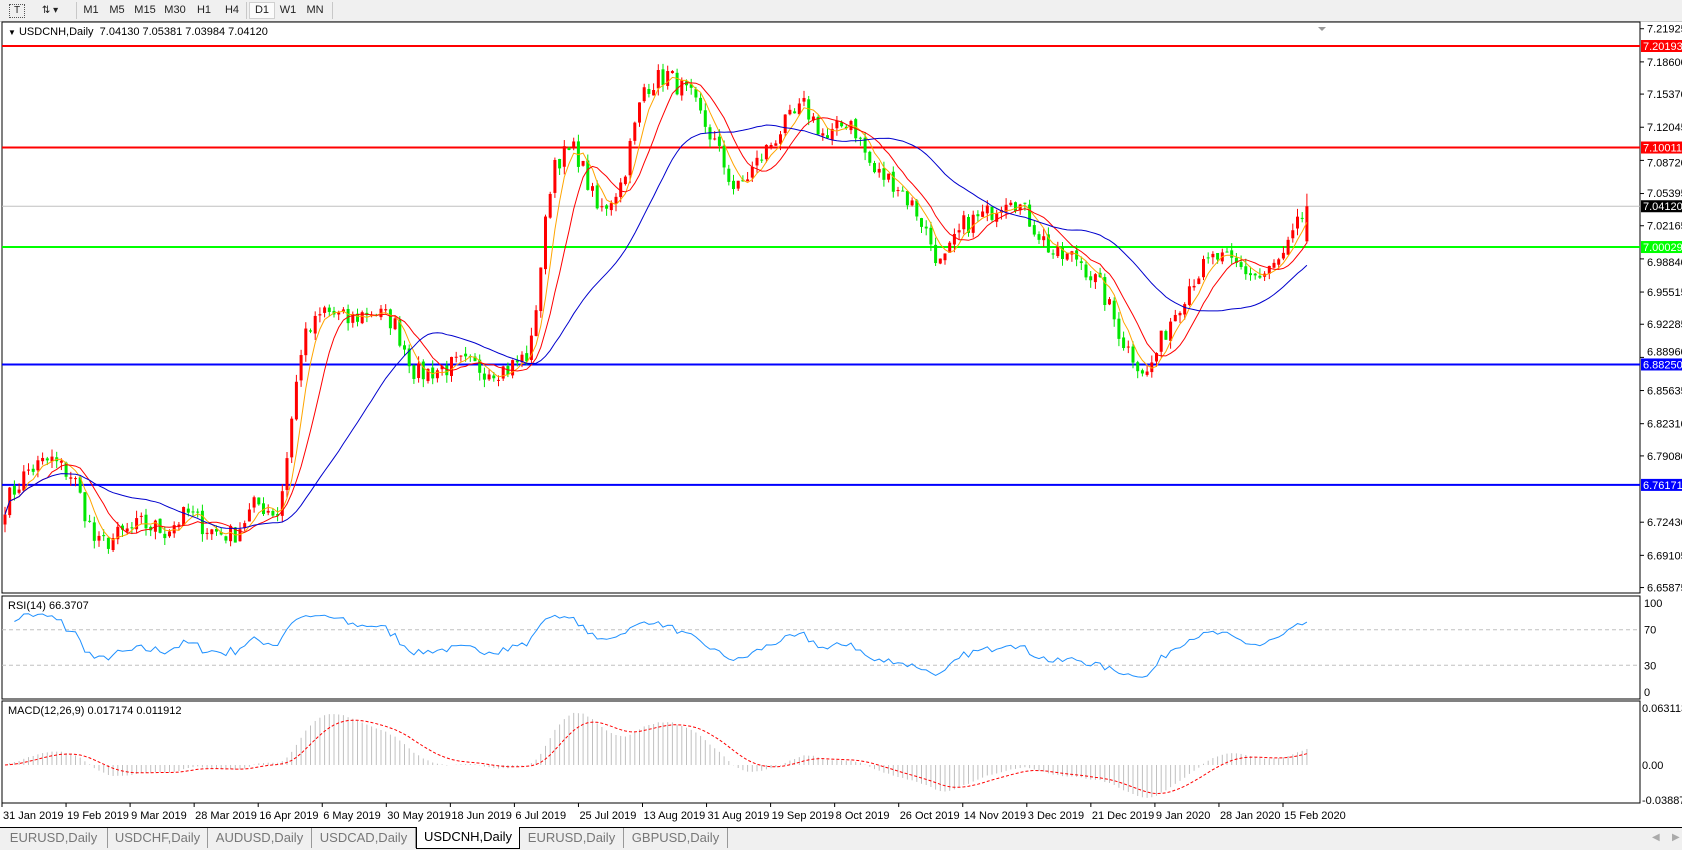  What do you see at coordinates (930, 816) in the screenshot?
I see `date-tick-label: 26 Oct 2019` at bounding box center [930, 816].